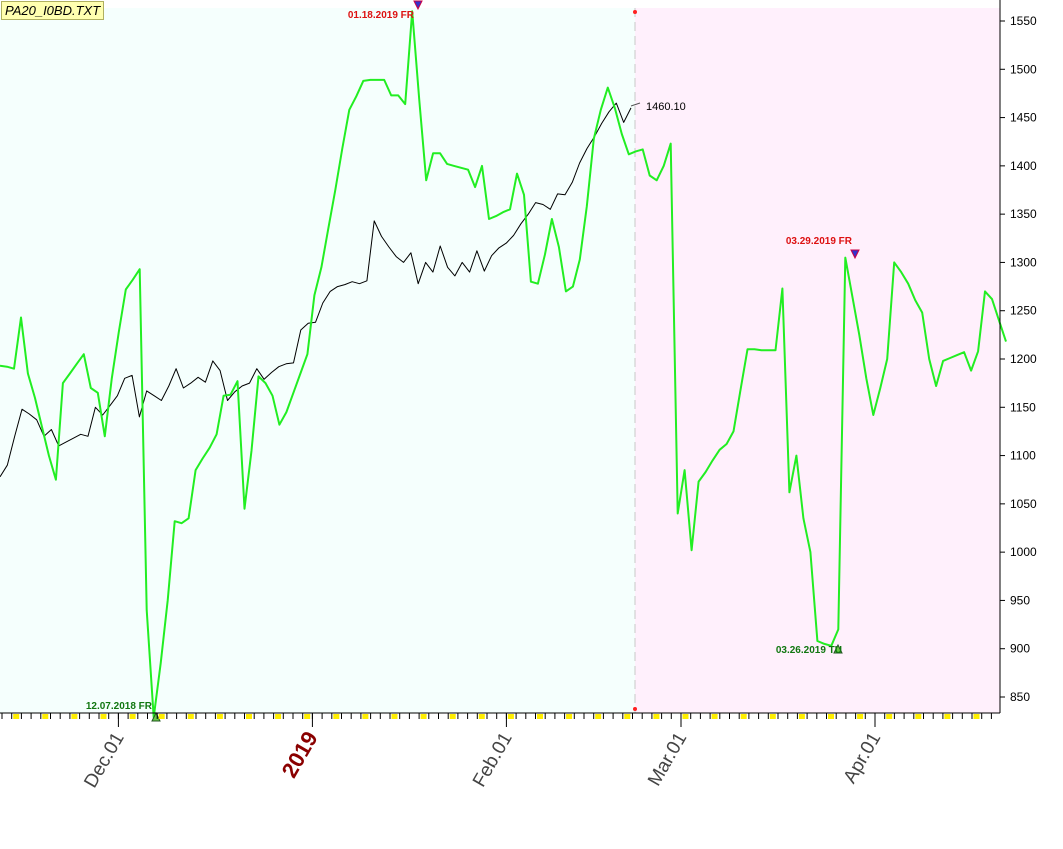  Describe the element at coordinates (1023, 262) in the screenshot. I see `y-tick-label: 1300` at that location.